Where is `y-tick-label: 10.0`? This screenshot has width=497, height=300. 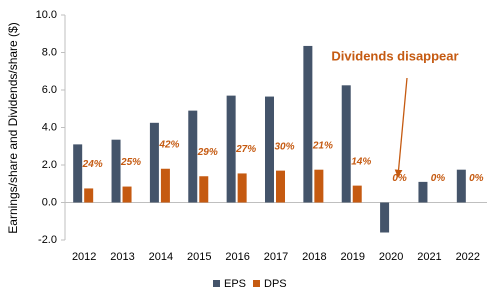 y-tick-label: 10.0 is located at coordinates (46, 15).